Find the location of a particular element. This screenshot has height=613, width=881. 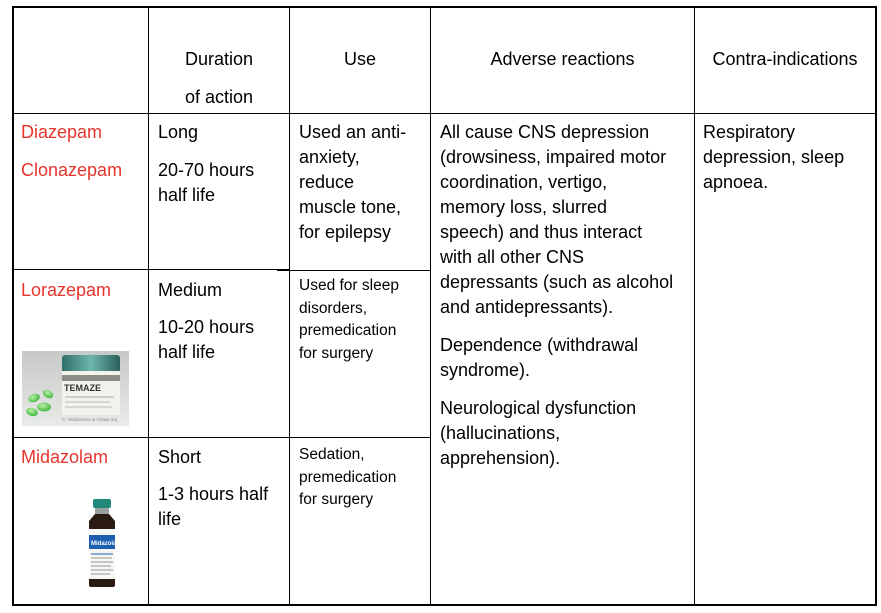

midazolam-vial-photo: Midazolam is located at coordinates (102, 543).